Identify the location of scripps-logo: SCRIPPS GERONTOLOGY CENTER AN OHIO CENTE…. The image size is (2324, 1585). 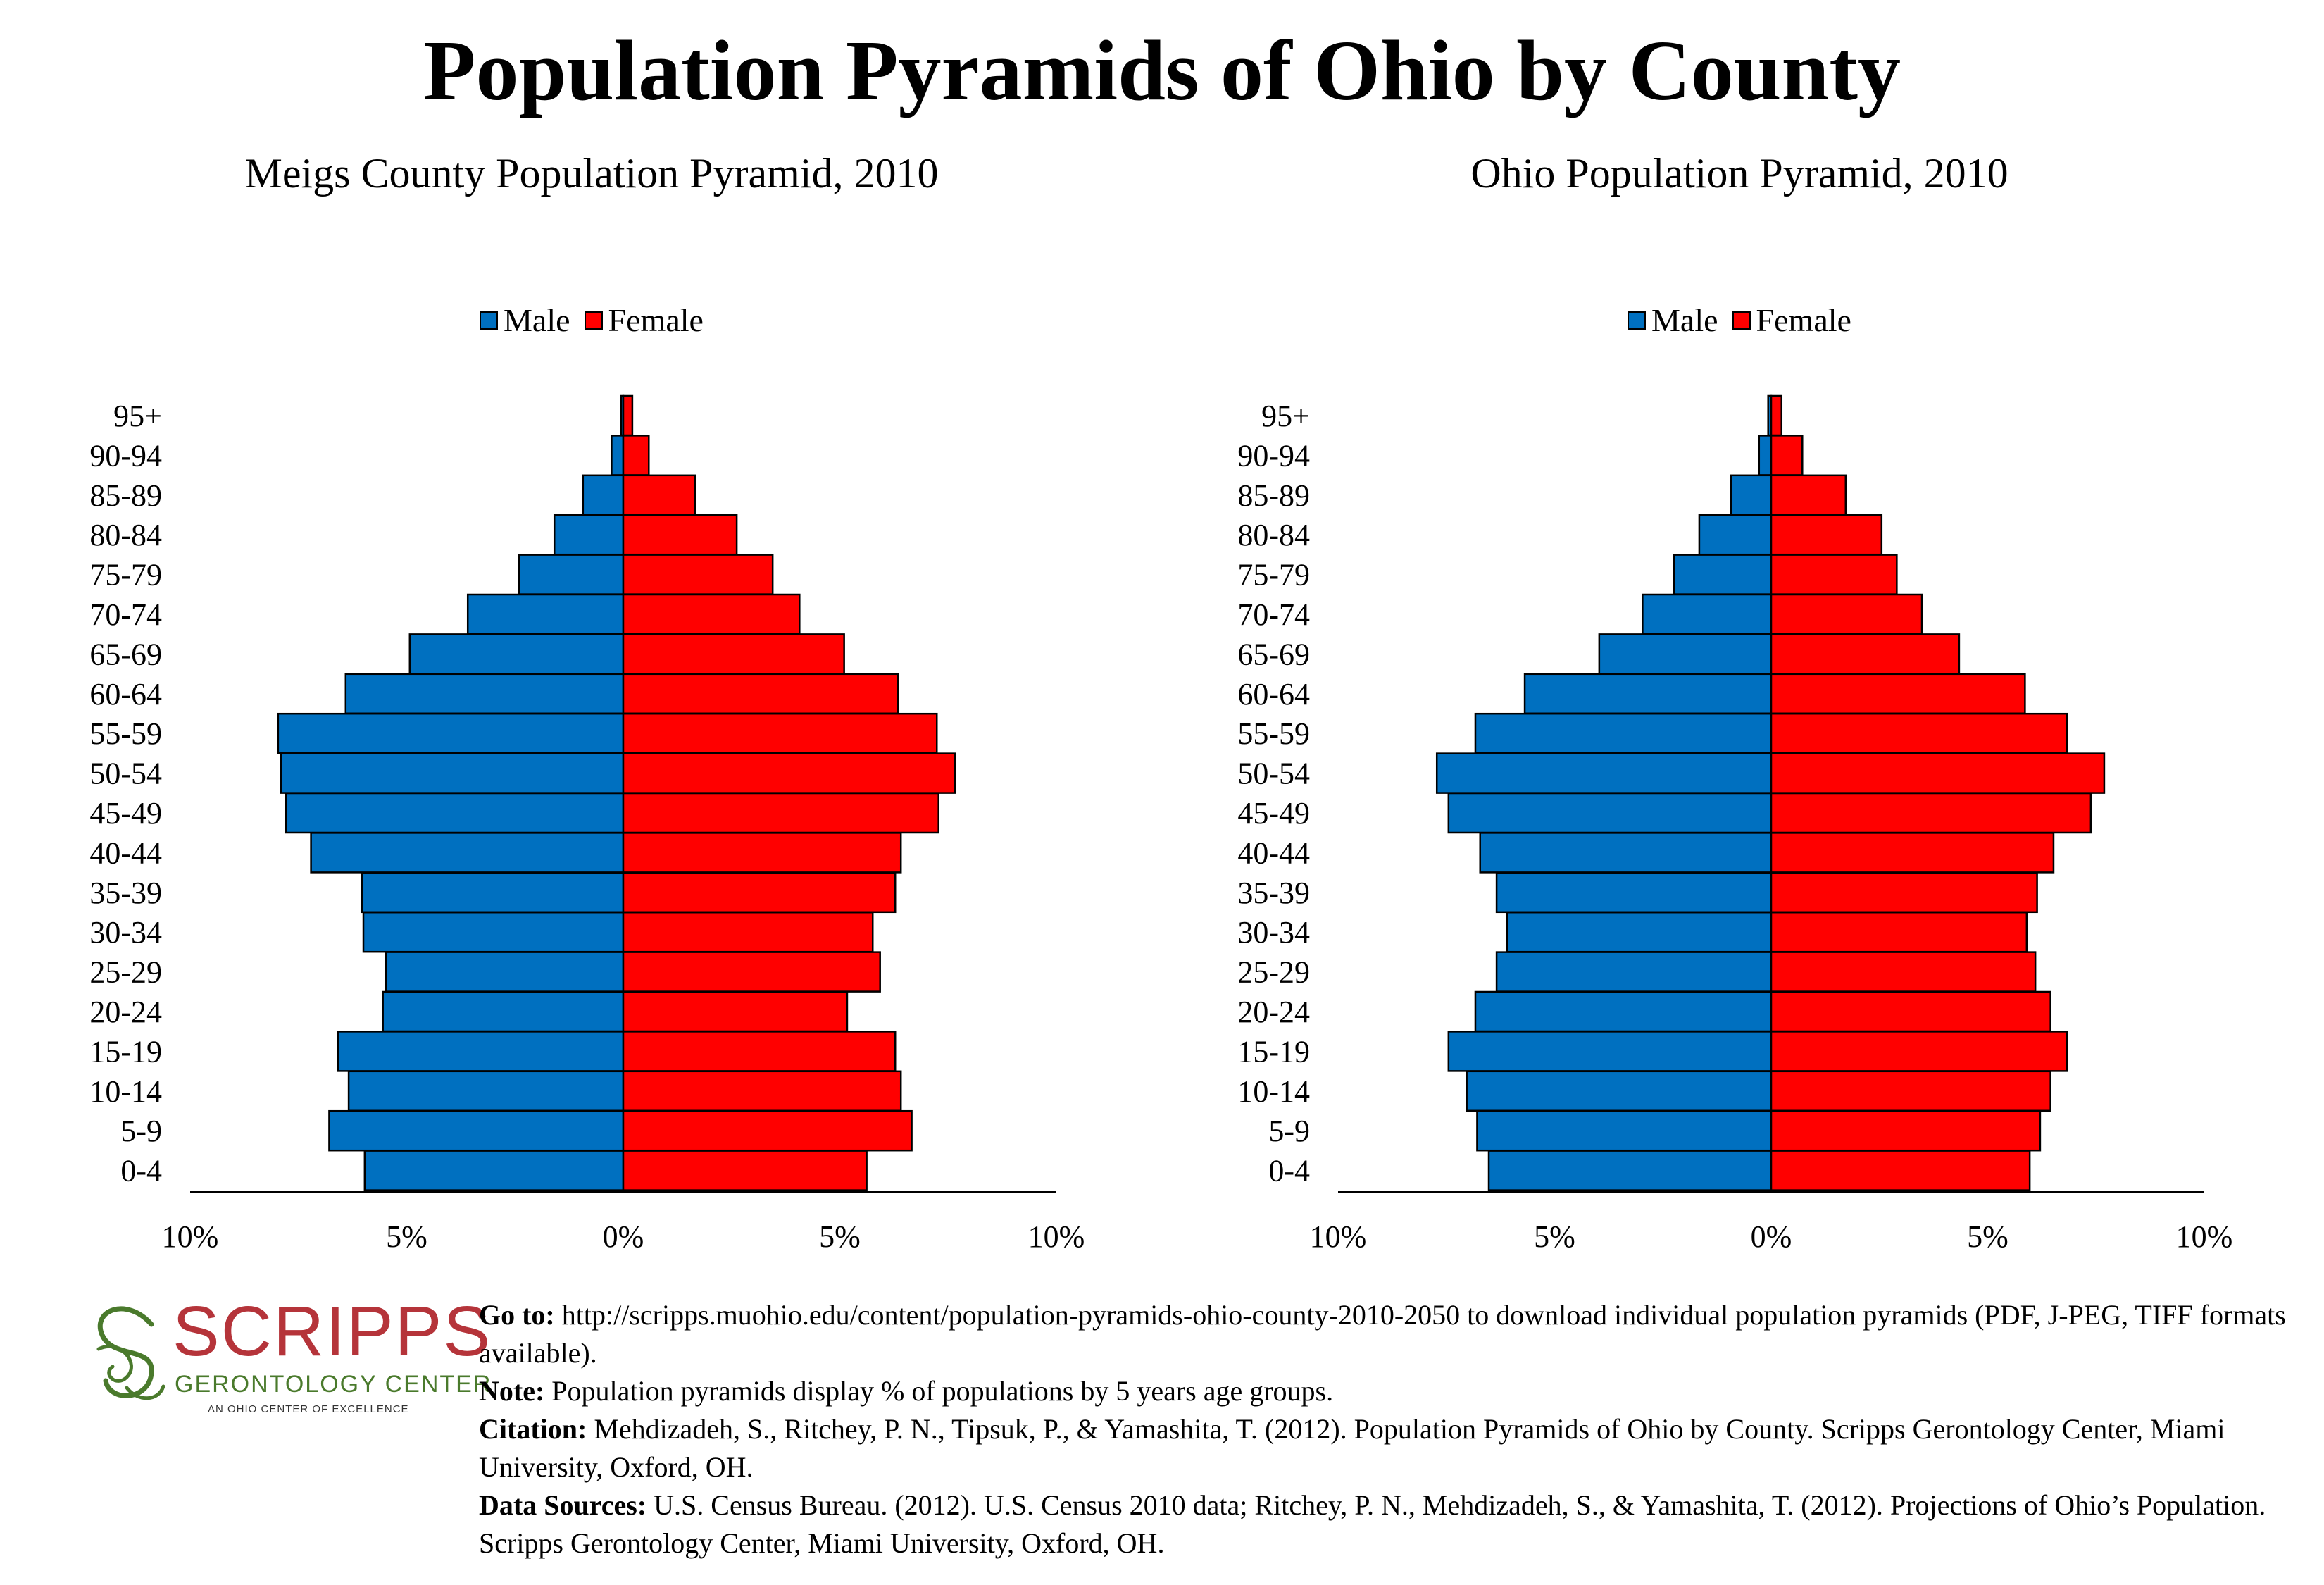
(287, 1359).